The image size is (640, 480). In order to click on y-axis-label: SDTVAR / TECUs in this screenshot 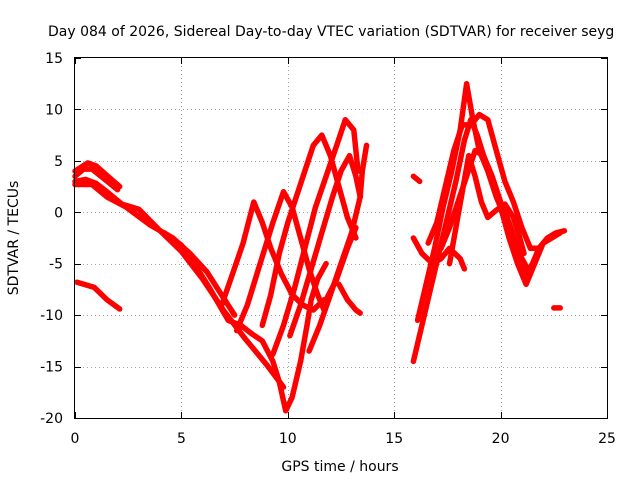, I will do `click(14, 238)`.